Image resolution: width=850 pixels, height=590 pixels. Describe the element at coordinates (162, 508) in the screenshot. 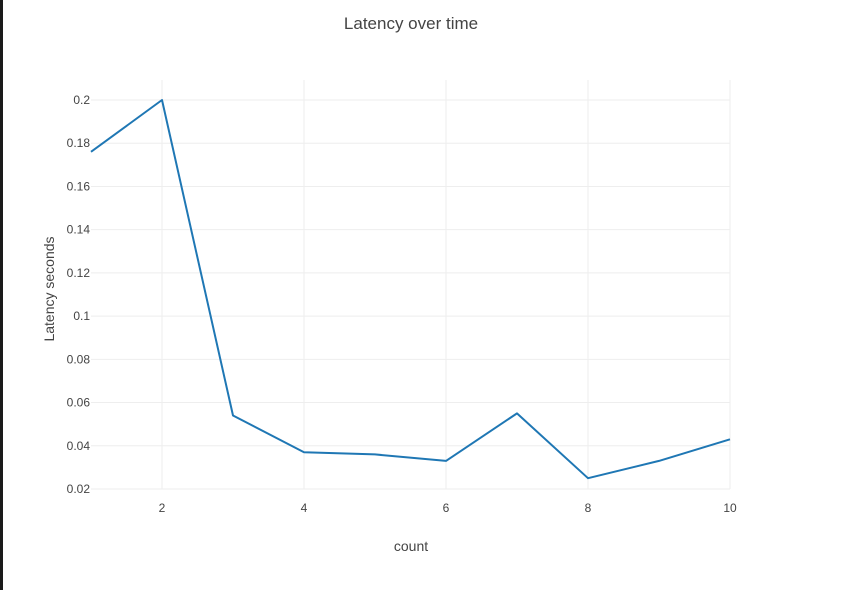

I see `x-tick-label: 2` at that location.